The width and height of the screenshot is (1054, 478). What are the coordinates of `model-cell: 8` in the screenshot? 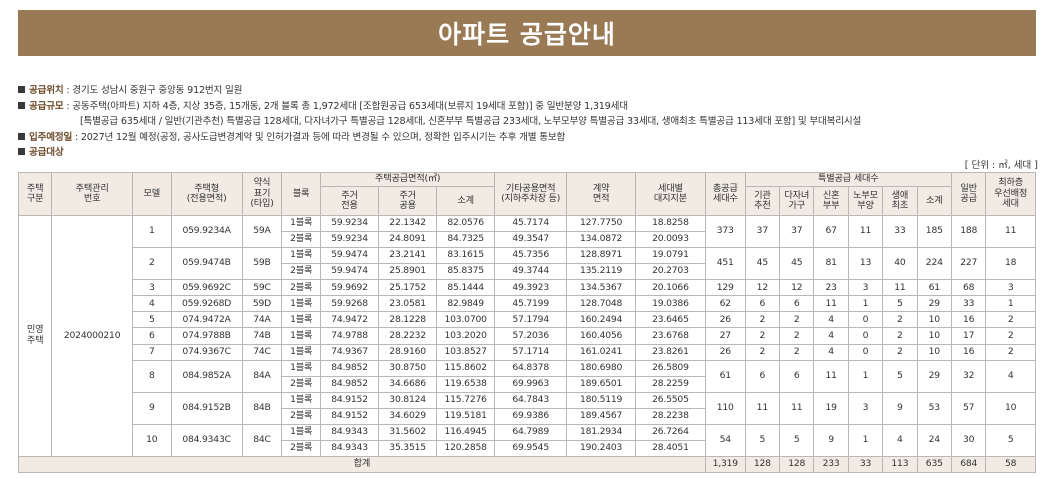 It's located at (151, 376).